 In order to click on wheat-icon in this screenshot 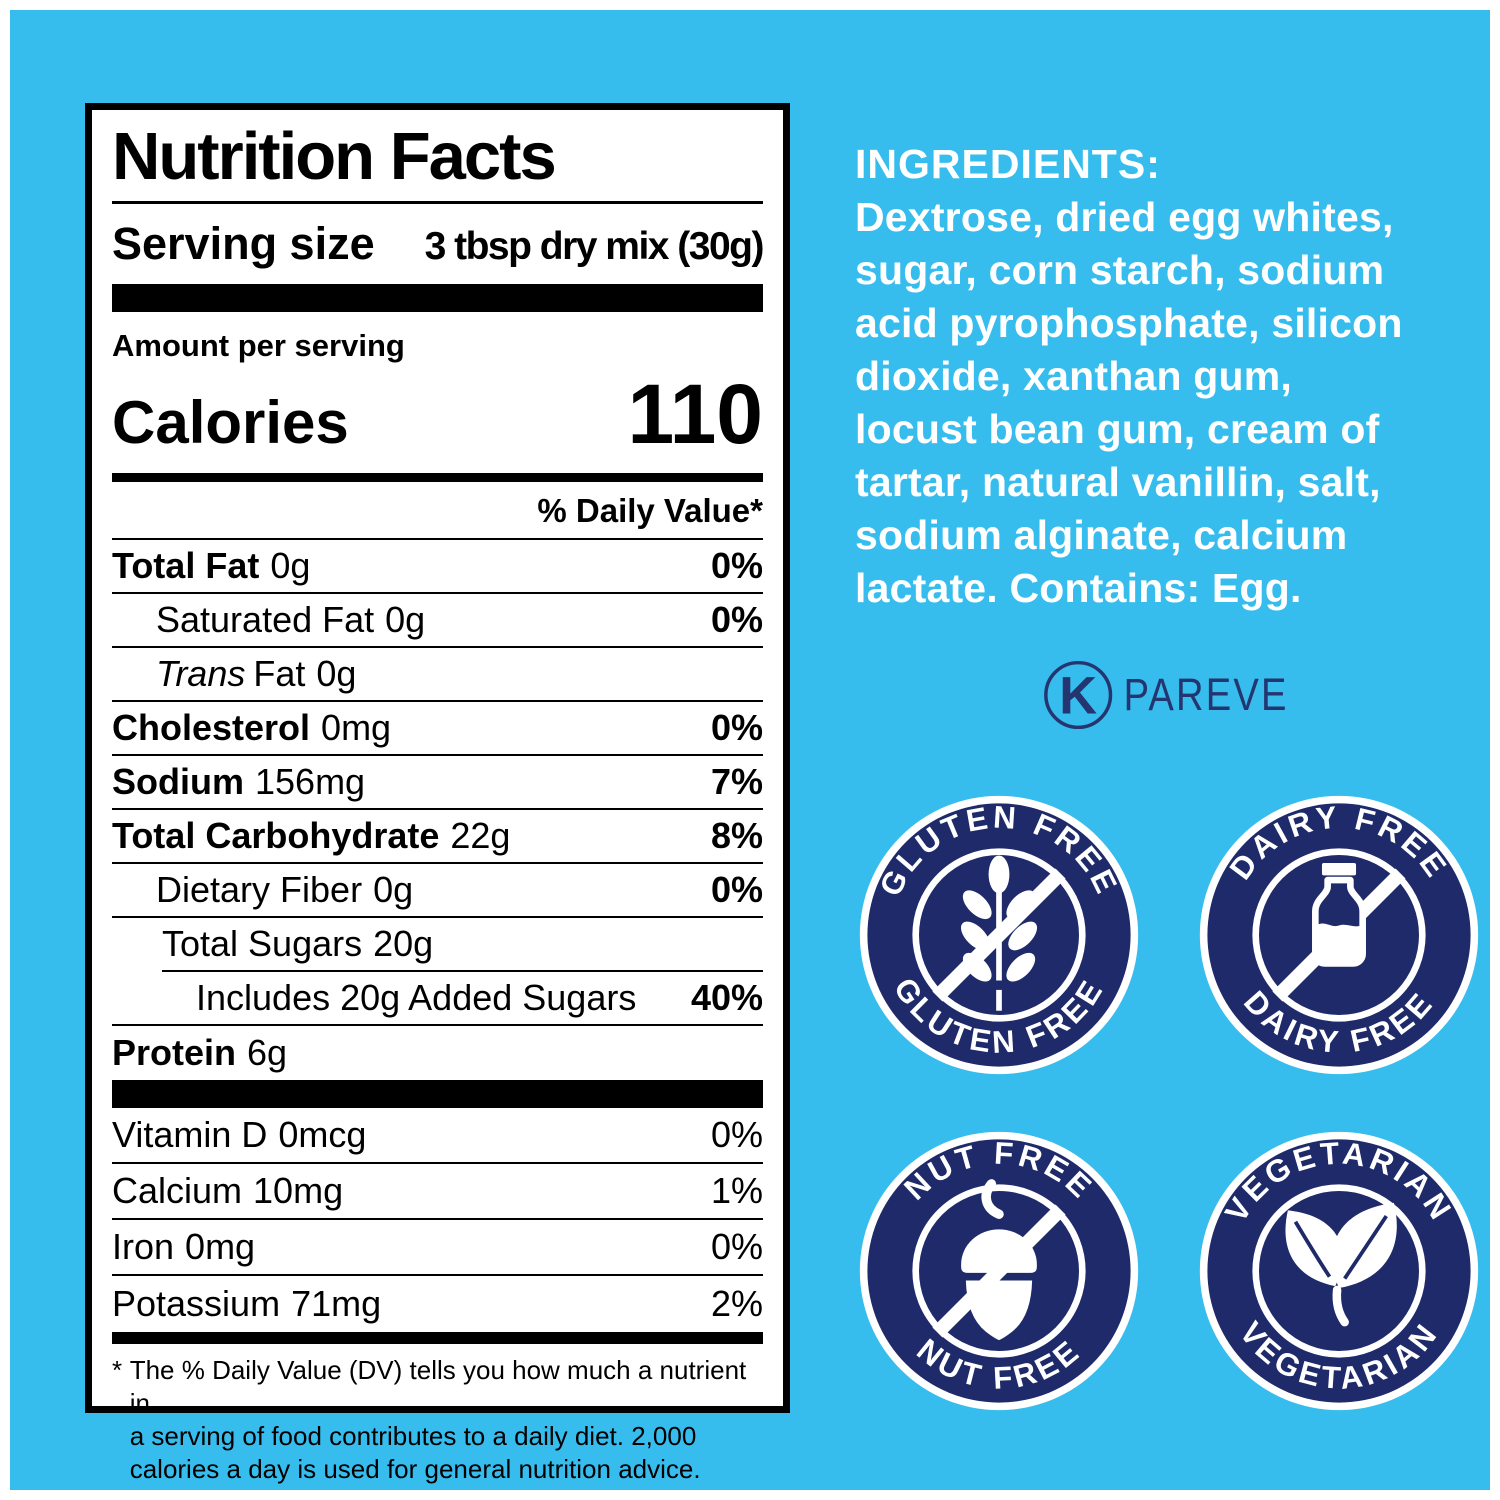, I will do `click(999, 933)`.